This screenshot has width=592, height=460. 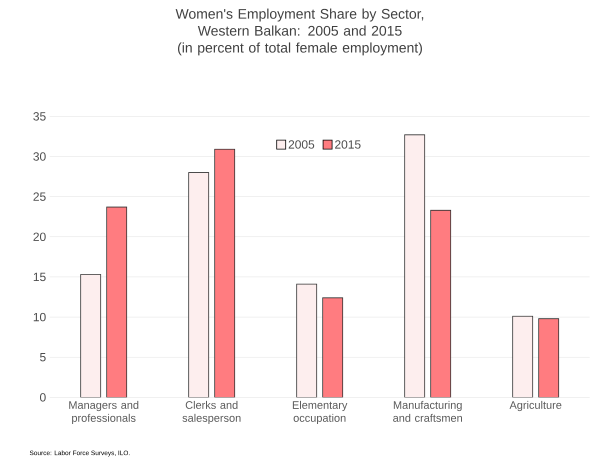 What do you see at coordinates (301, 144) in the screenshot?
I see `legend-label: 2005` at bounding box center [301, 144].